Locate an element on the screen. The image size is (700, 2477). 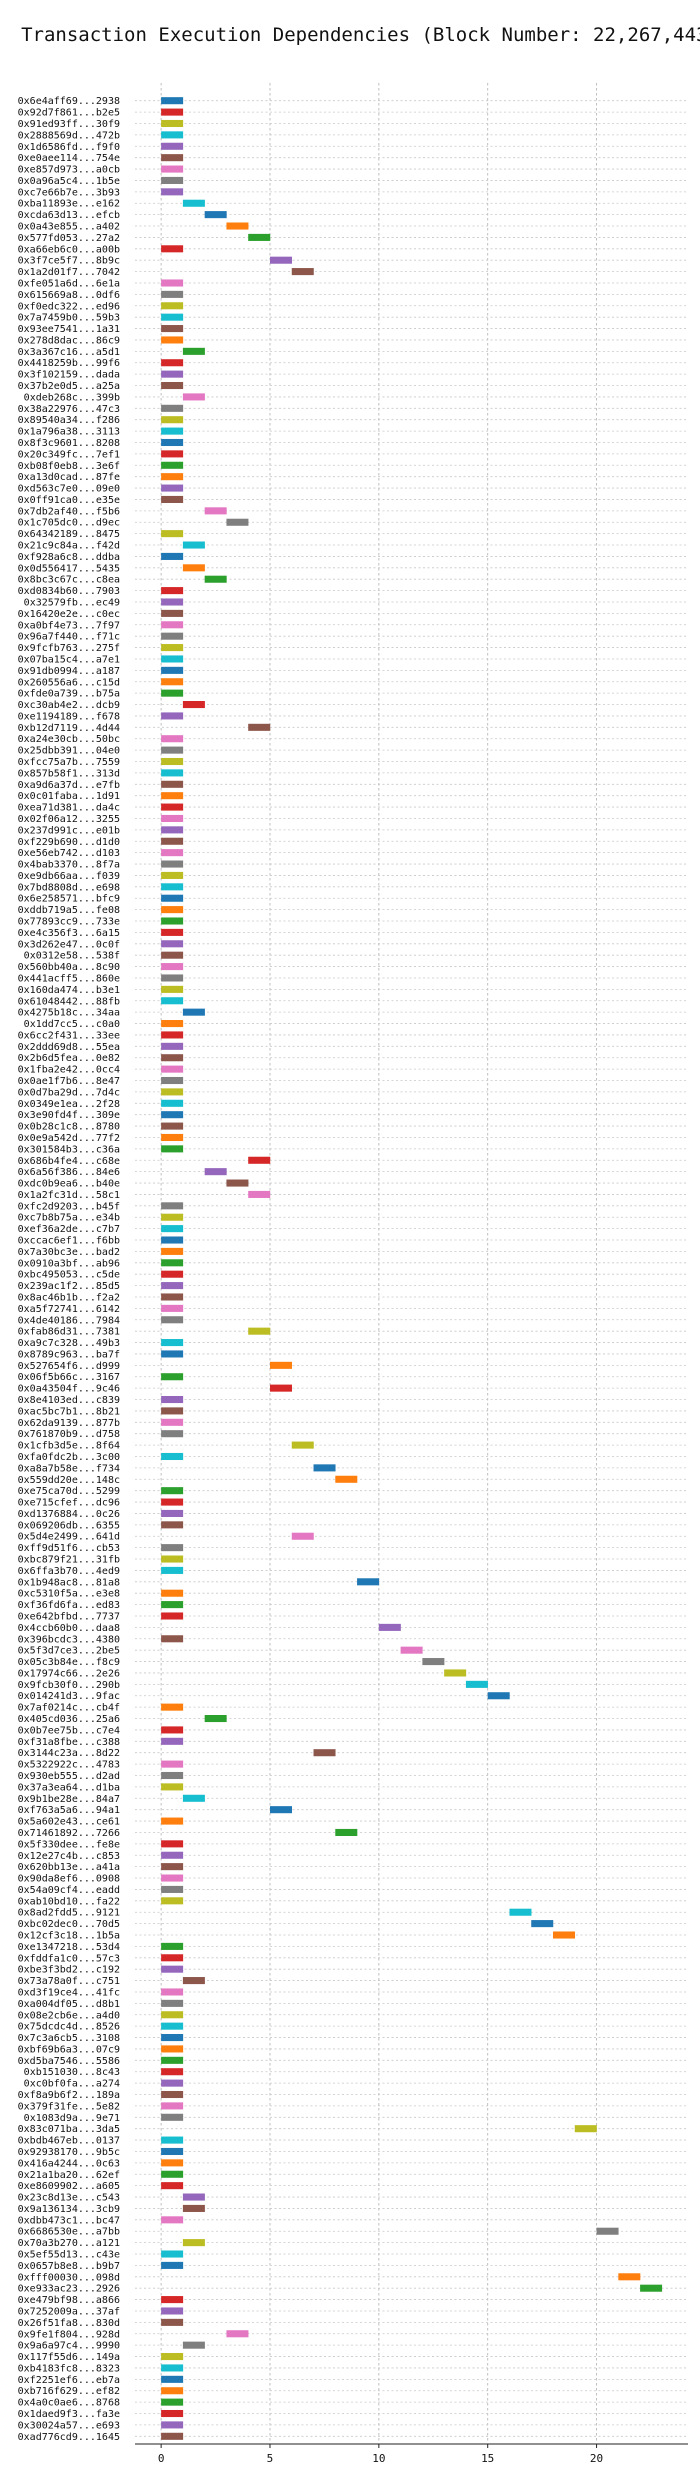
transaction-label: 0xdbb473c1...bc47 is located at coordinates (69, 2220).